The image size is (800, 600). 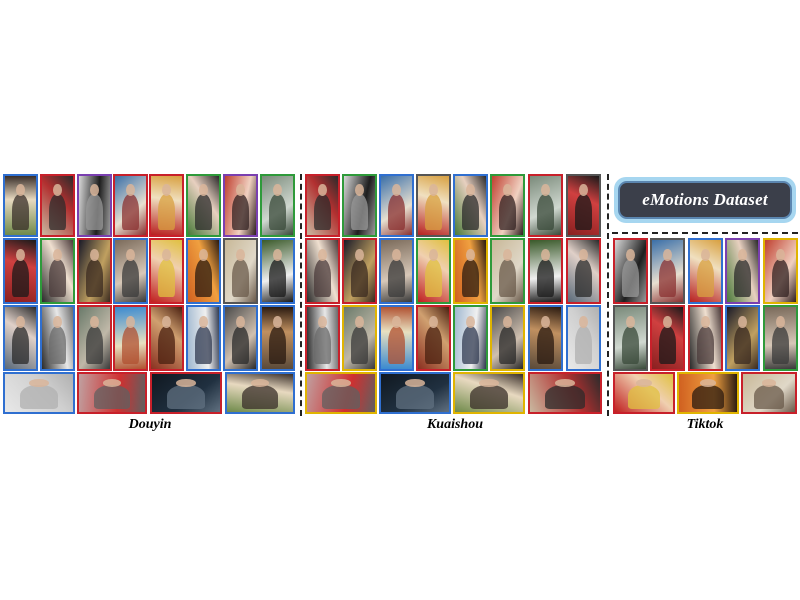 What do you see at coordinates (705, 233) in the screenshot?
I see `divider-title-tiktok` at bounding box center [705, 233].